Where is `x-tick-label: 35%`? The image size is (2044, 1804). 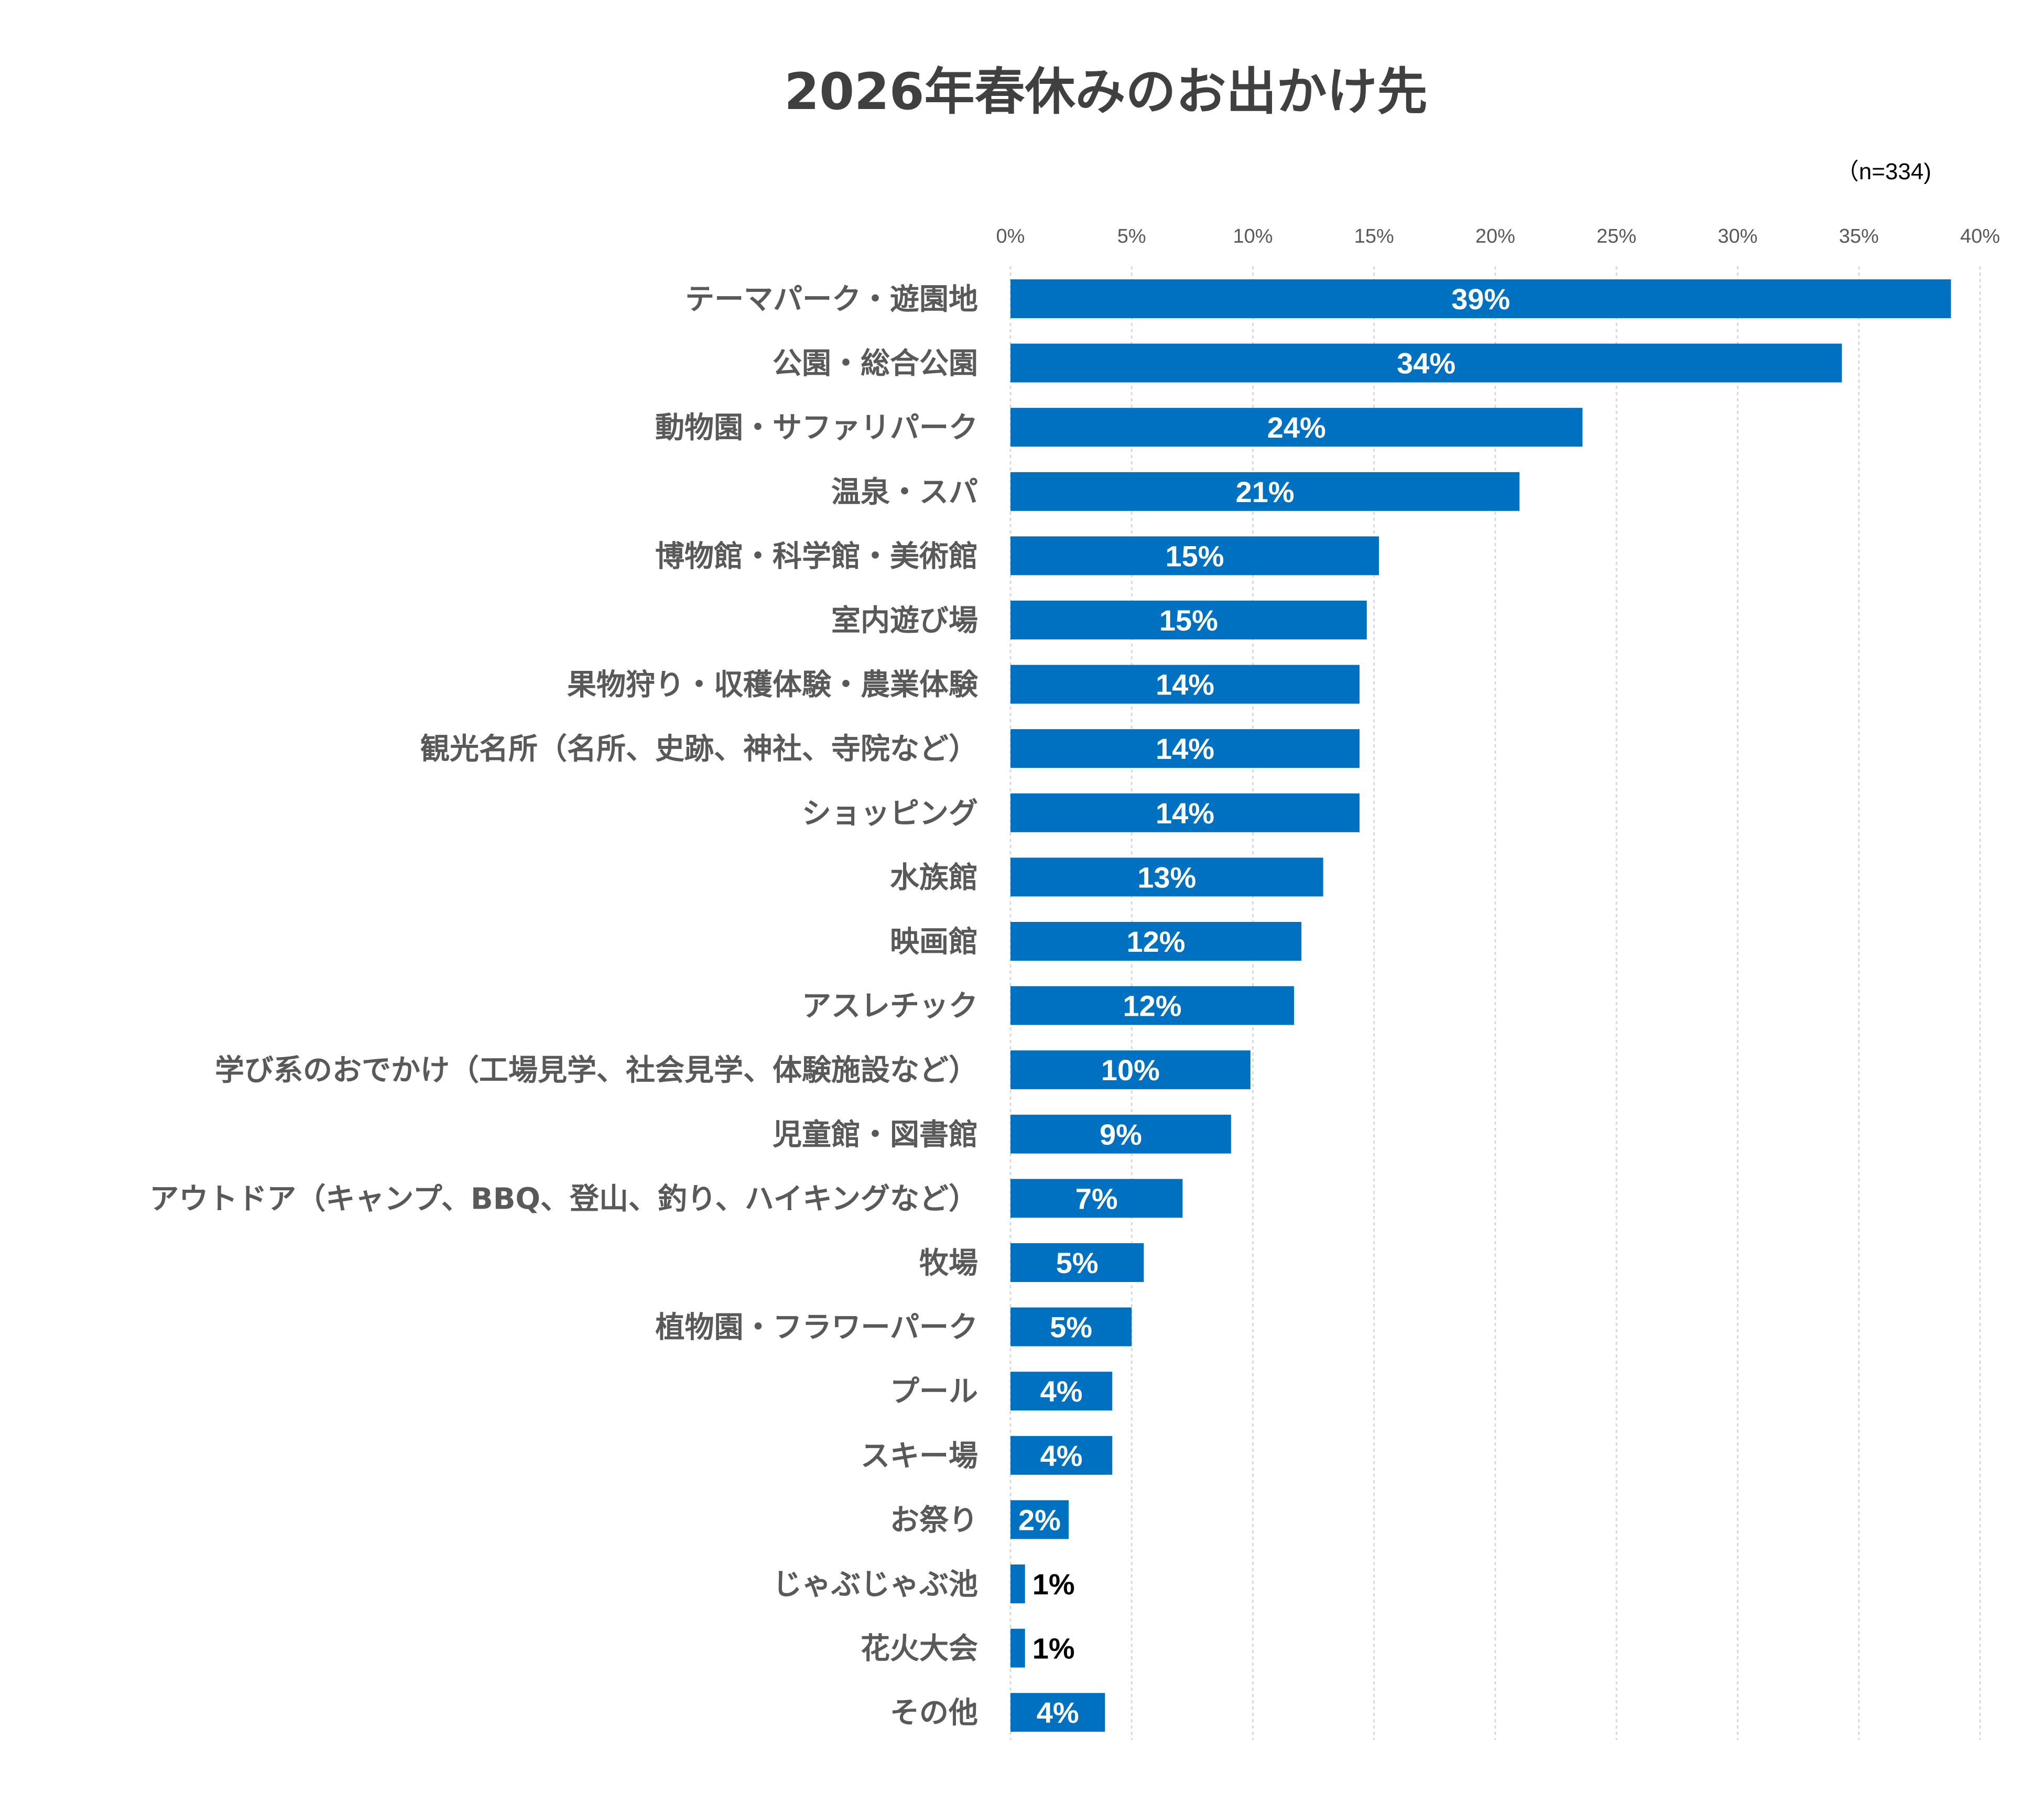
x-tick-label: 35% is located at coordinates (1859, 236).